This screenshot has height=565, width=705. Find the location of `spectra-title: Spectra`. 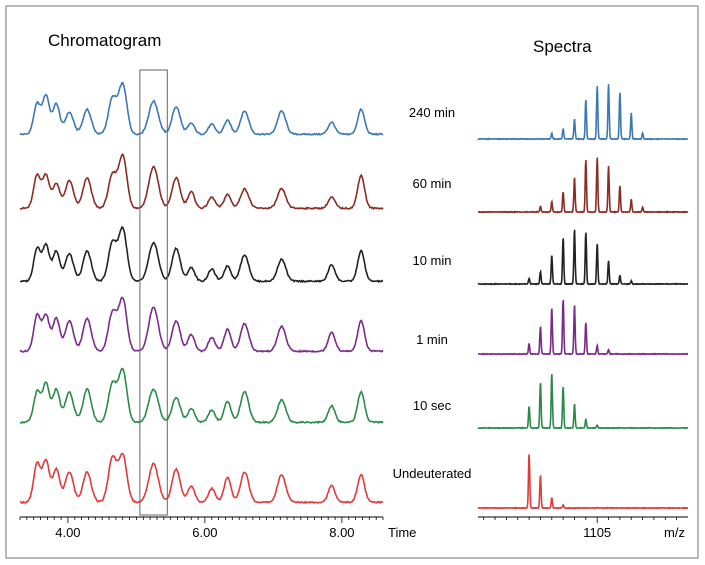

spectra-title: Spectra is located at coordinates (562, 46).